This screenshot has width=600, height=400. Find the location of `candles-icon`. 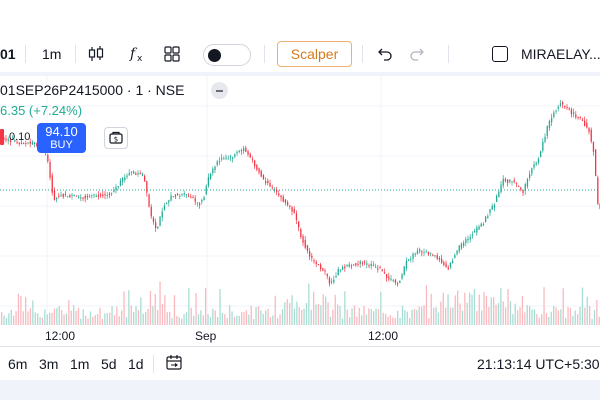

candles-icon is located at coordinates (96, 54).